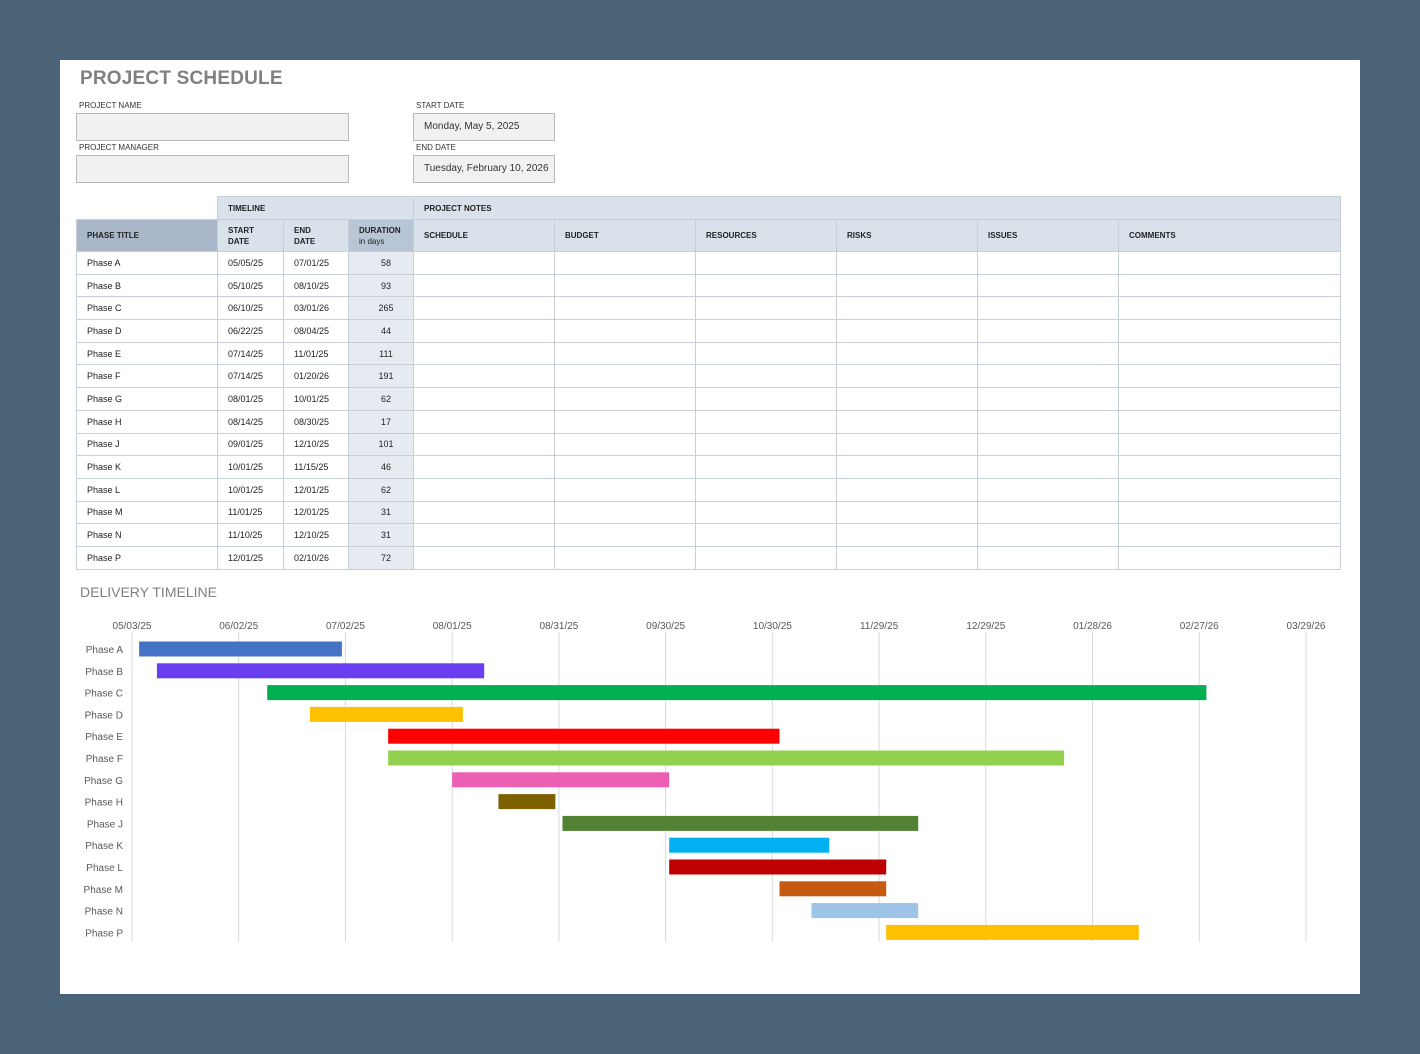 Image resolution: width=1420 pixels, height=1054 pixels. Describe the element at coordinates (316, 308) in the screenshot. I see `end-date-cell: 03/01/26` at that location.